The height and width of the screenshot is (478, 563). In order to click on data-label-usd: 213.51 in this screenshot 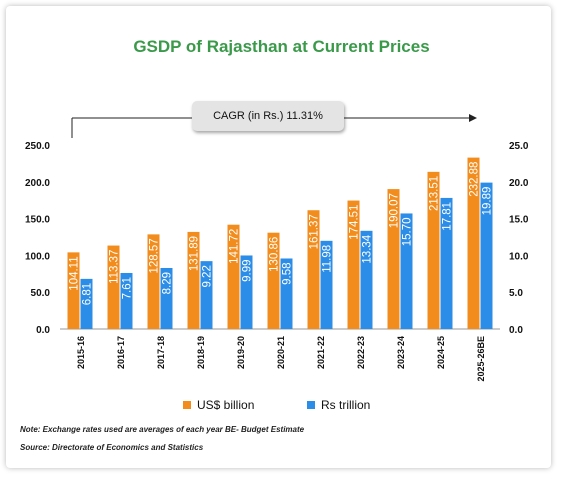, I will do `click(435, 193)`.